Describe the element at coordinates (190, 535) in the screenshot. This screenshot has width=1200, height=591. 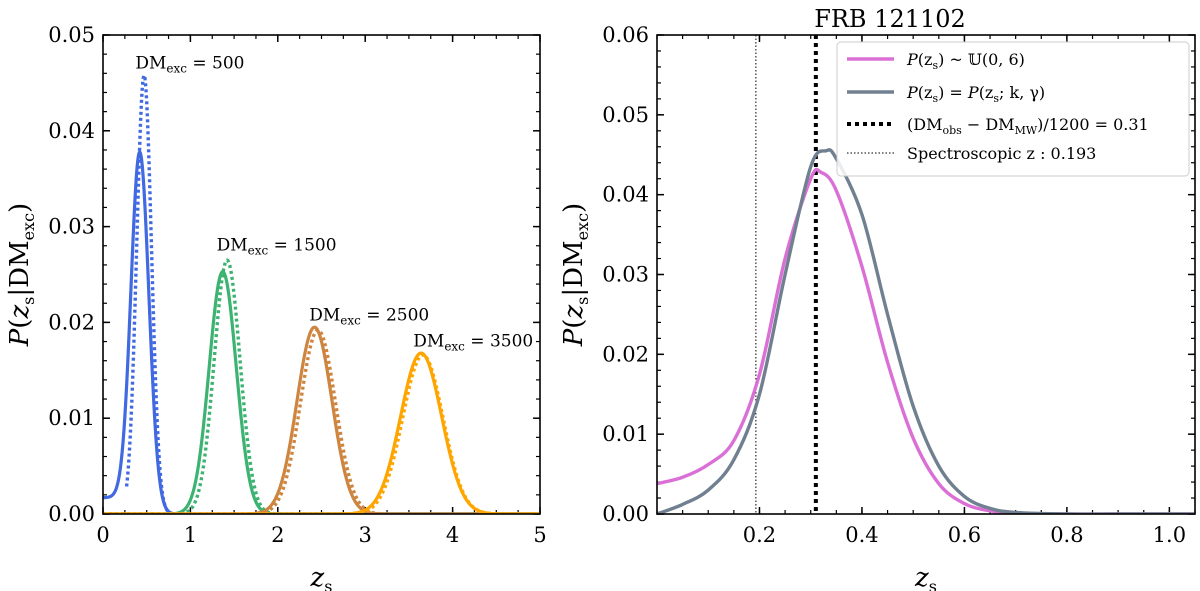
I see `x-tick-label: 1` at that location.